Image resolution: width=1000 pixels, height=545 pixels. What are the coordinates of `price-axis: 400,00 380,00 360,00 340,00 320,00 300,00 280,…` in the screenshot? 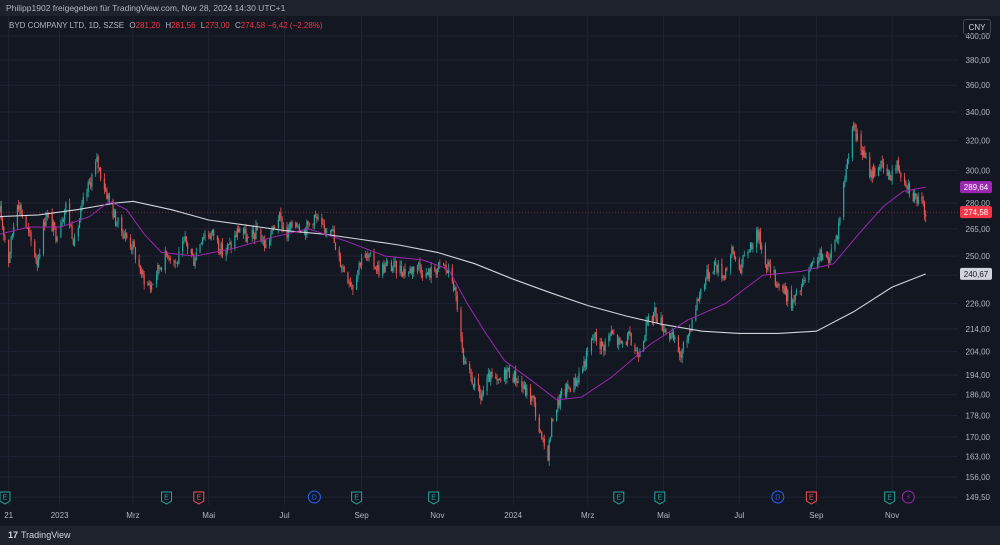 It's located at (978, 267).